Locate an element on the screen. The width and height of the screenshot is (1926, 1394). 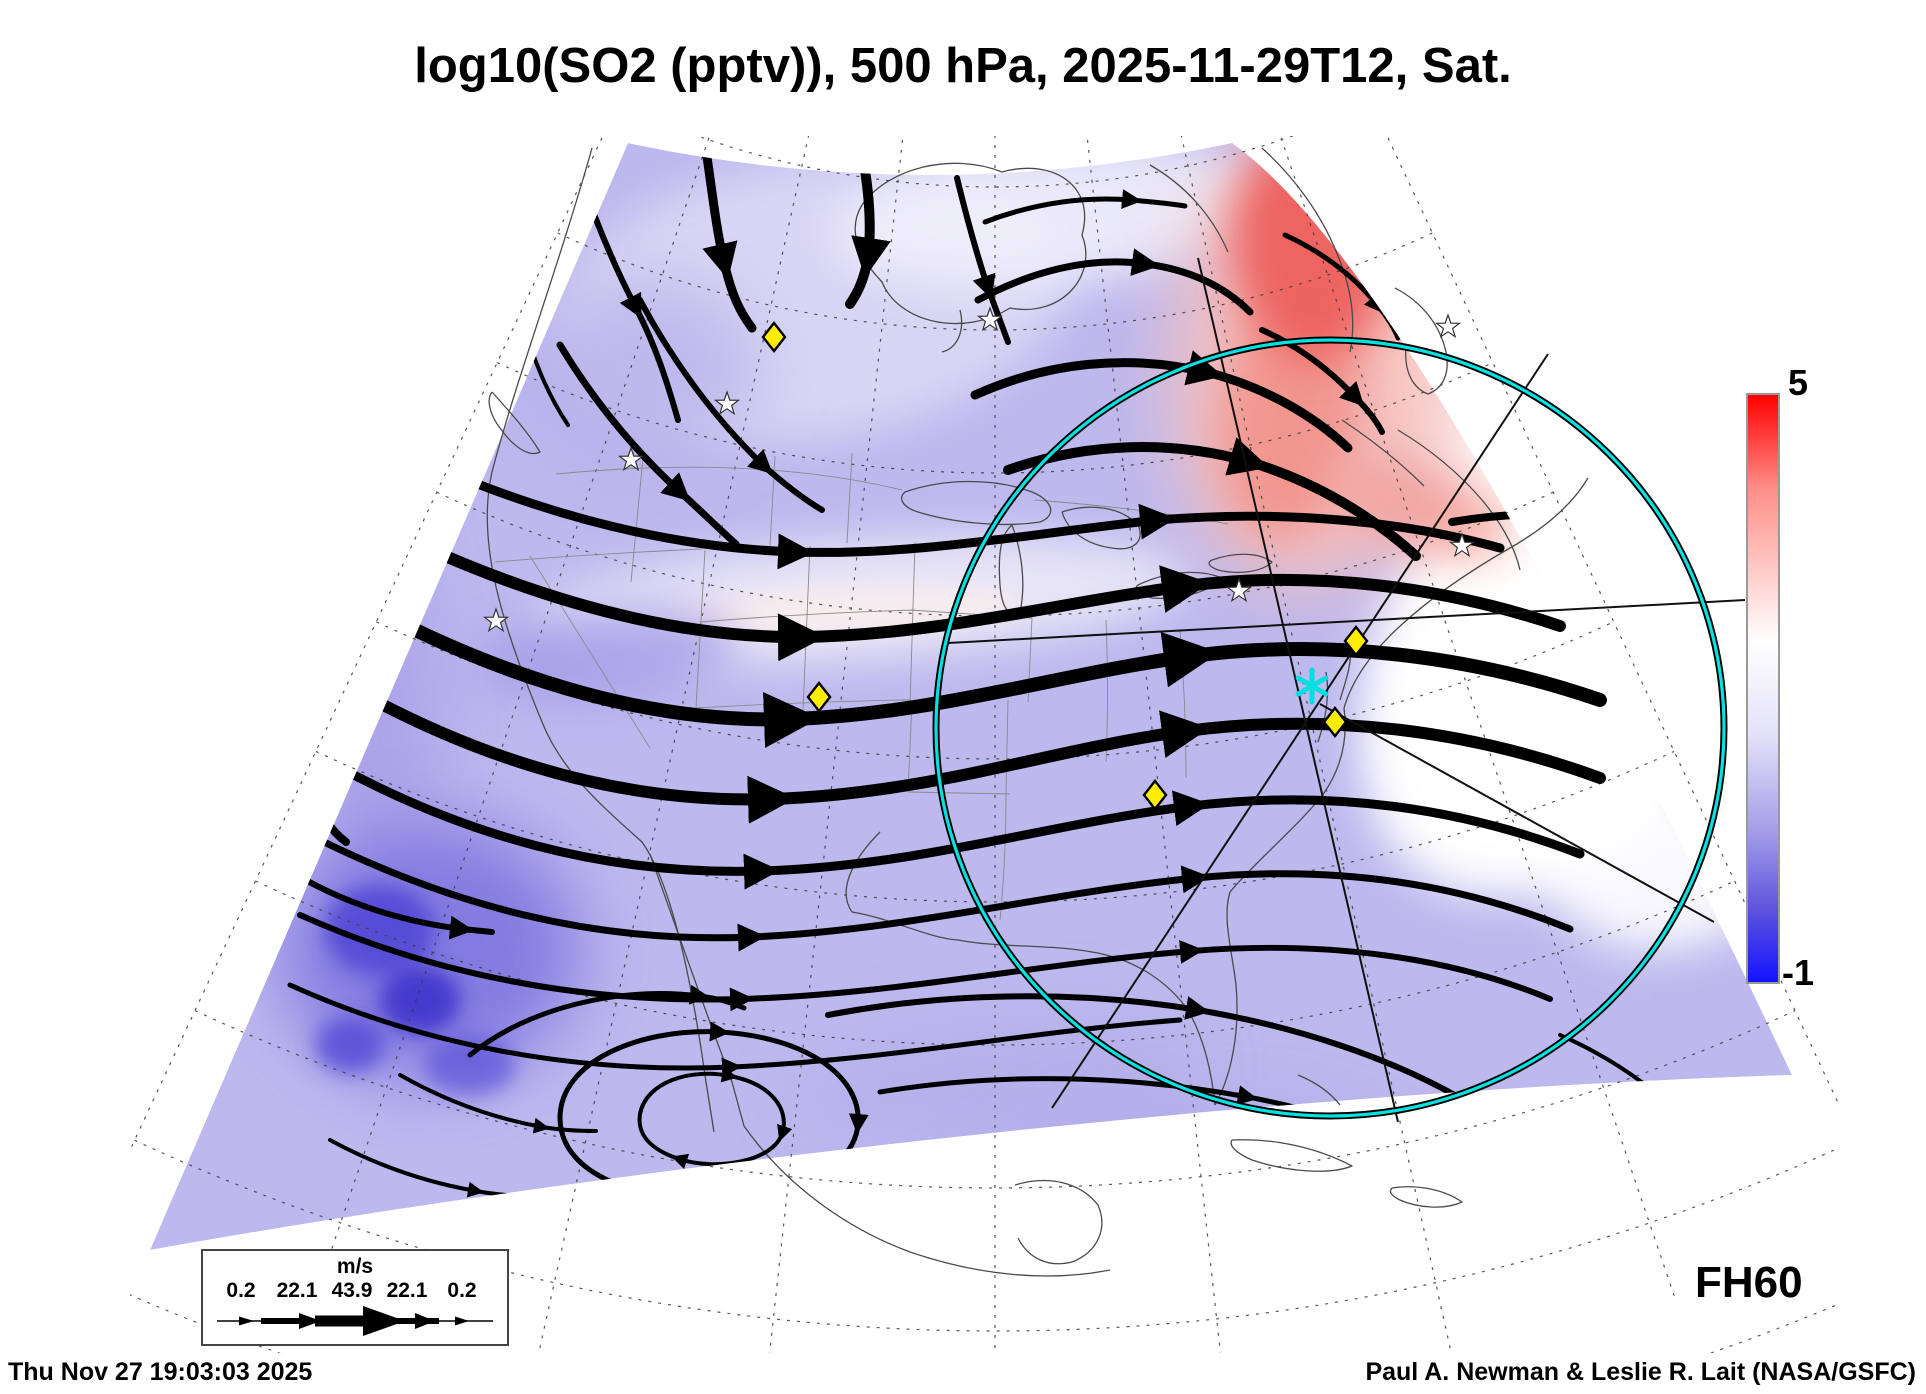
white-star-markers is located at coordinates (979, 469).